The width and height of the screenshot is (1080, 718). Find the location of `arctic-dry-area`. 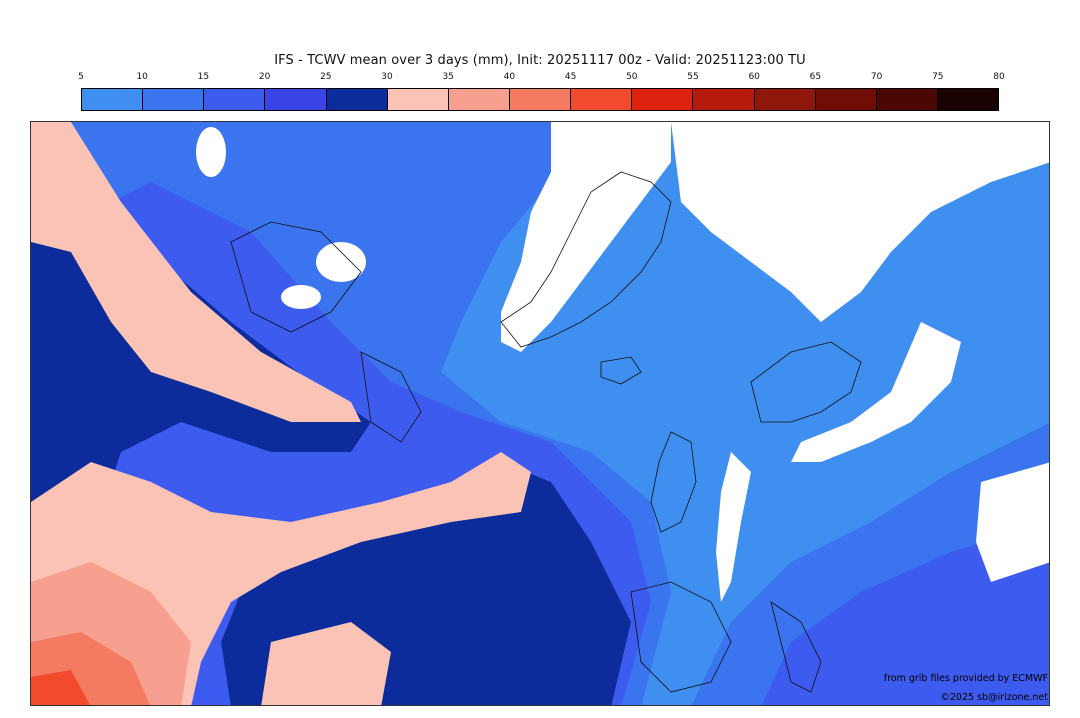

arctic-dry-area is located at coordinates (860, 222).